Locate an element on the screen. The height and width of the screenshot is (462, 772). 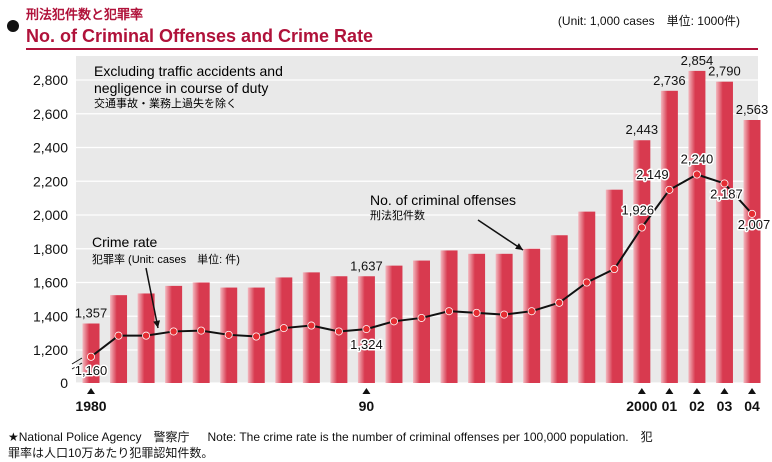
annotation-crime-rate: Crime rate is located at coordinates (125, 242).